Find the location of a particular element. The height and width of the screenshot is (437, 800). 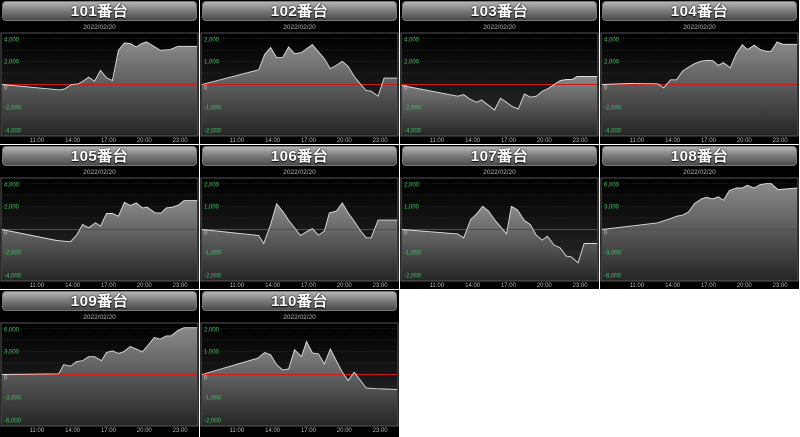

machine-title: 103番台 is located at coordinates (499, 11).